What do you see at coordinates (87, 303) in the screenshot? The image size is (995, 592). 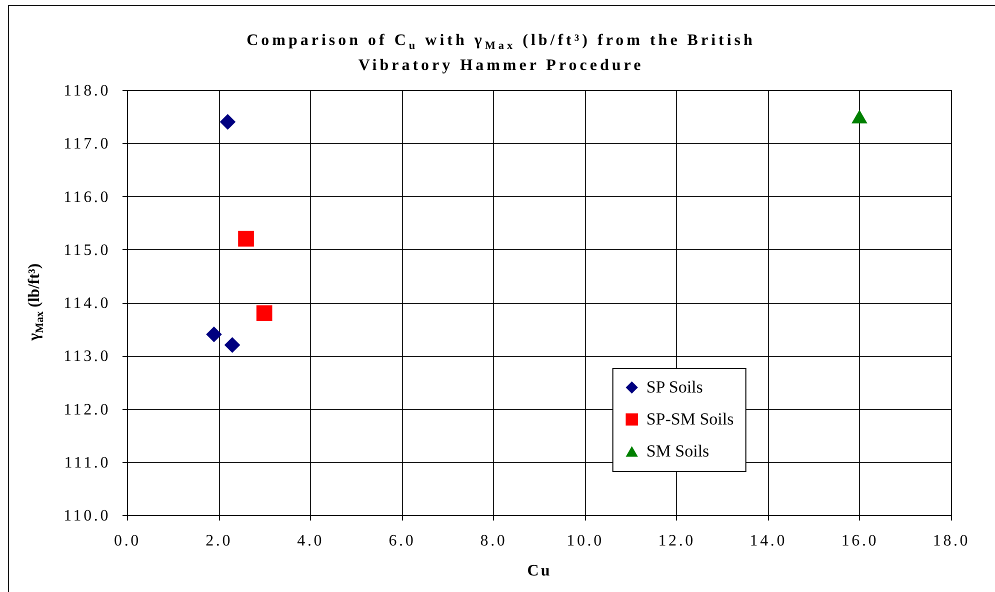 I see `y-tick-label: 114.0` at bounding box center [87, 303].